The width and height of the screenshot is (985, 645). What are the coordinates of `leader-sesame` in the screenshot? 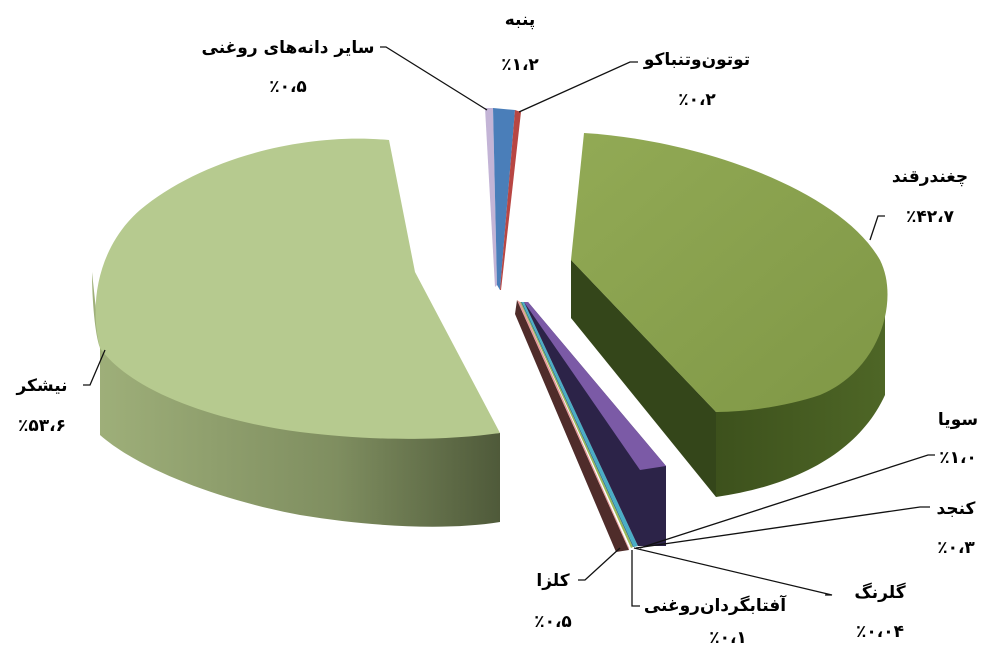 It's located at (782, 527).